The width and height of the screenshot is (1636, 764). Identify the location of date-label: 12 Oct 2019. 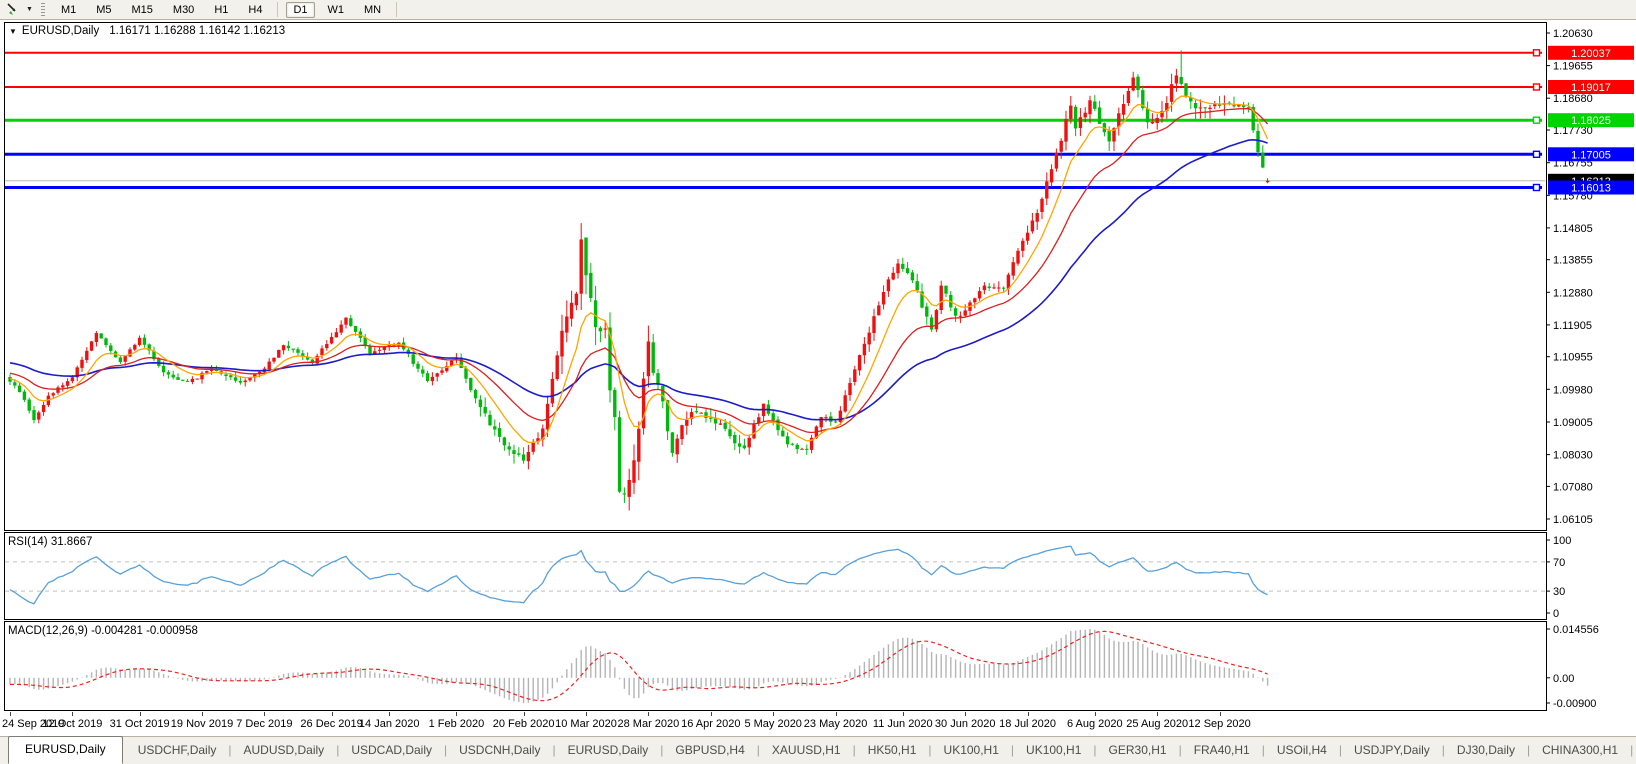
(72, 724).